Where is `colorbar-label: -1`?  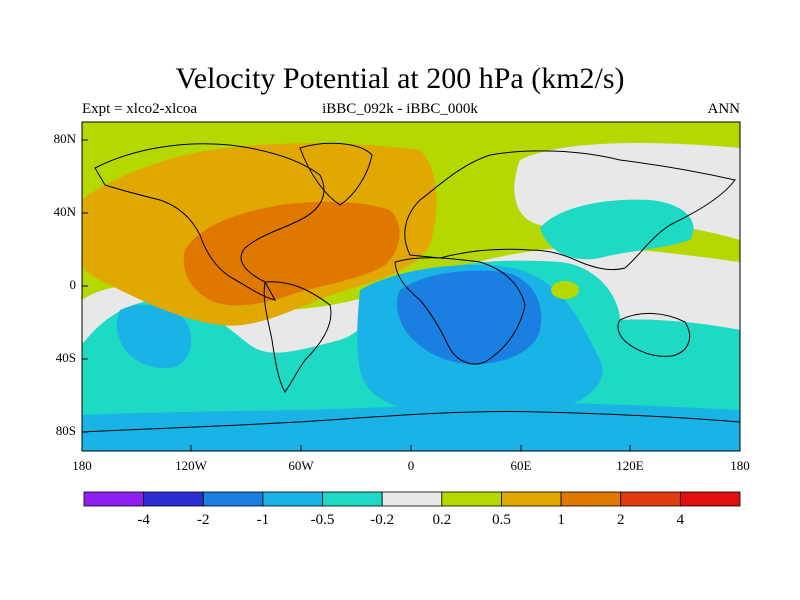 colorbar-label: -1 is located at coordinates (263, 520).